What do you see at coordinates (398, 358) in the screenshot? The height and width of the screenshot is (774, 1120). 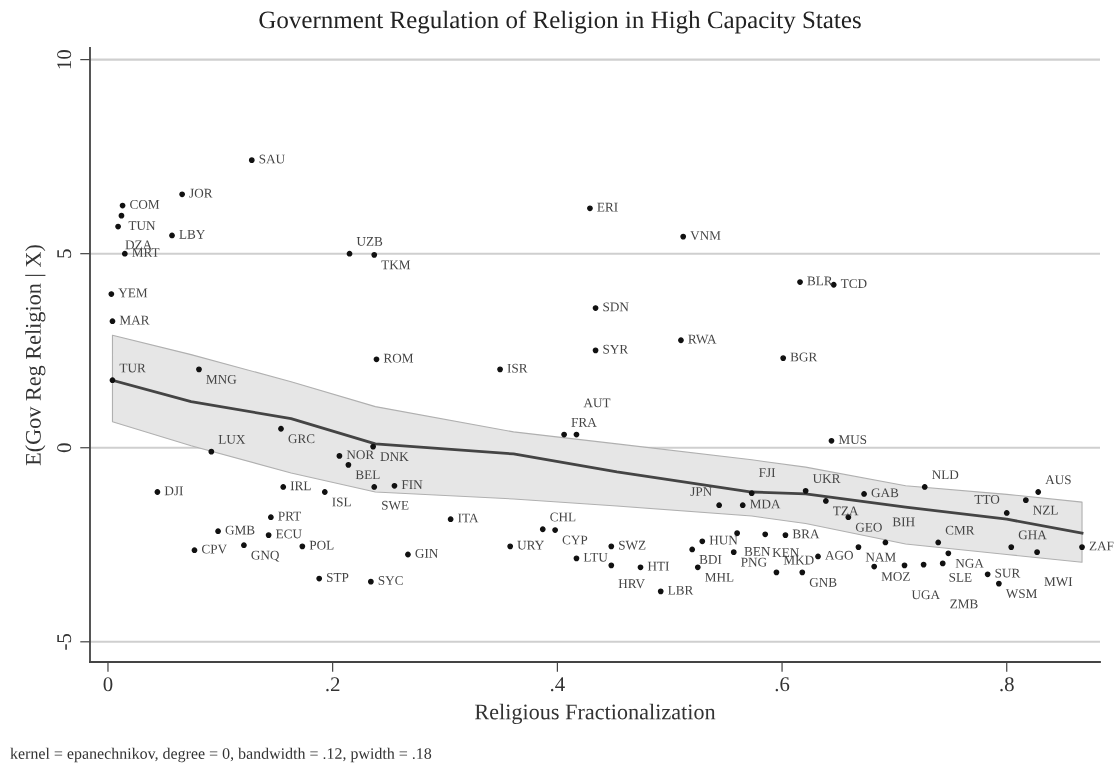 I see `annotation: ROM` at bounding box center [398, 358].